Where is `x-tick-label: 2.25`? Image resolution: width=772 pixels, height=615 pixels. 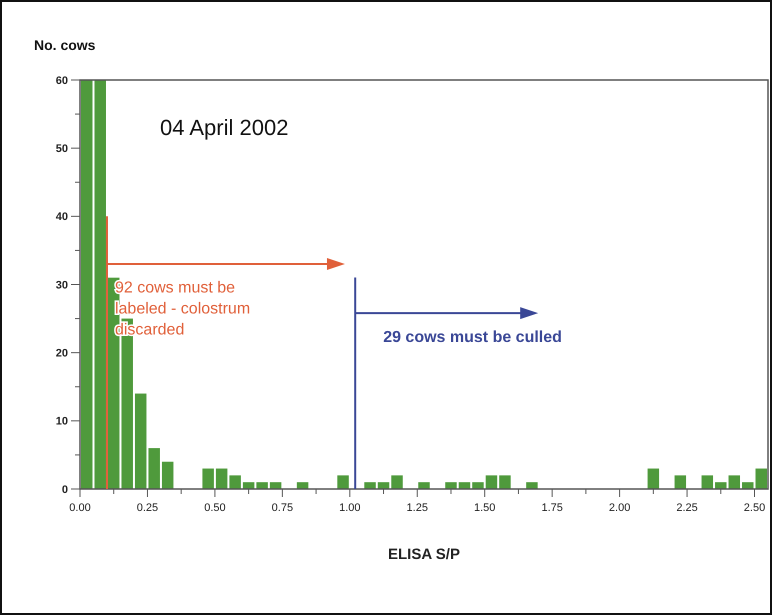 x-tick-label: 2.25 is located at coordinates (687, 508).